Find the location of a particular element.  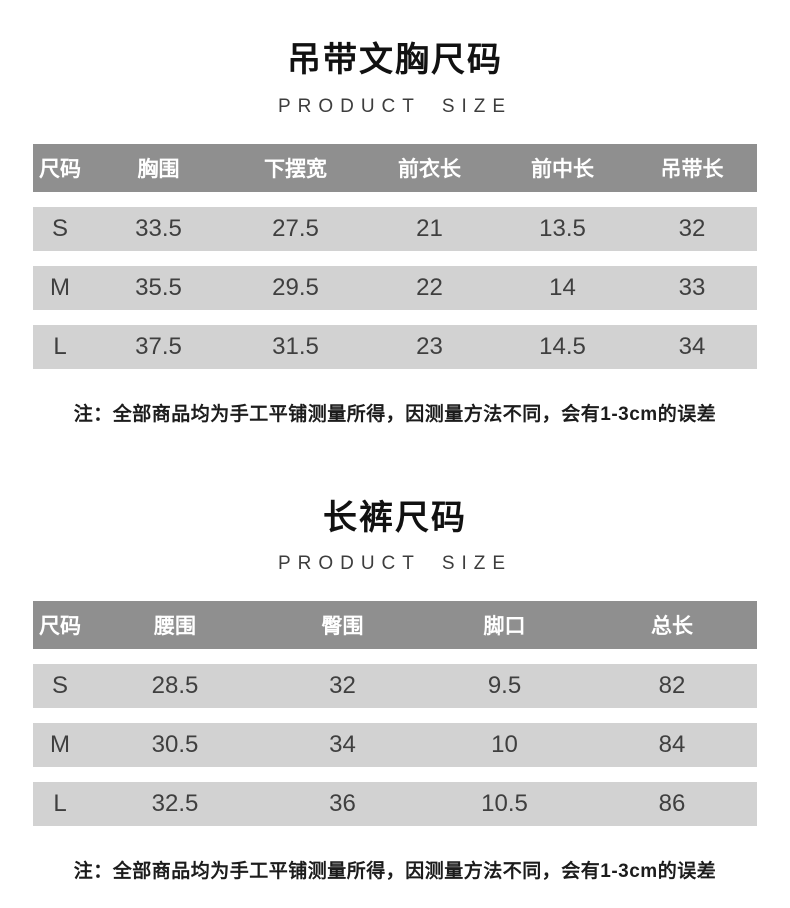

cell: 31.5 is located at coordinates (295, 346).